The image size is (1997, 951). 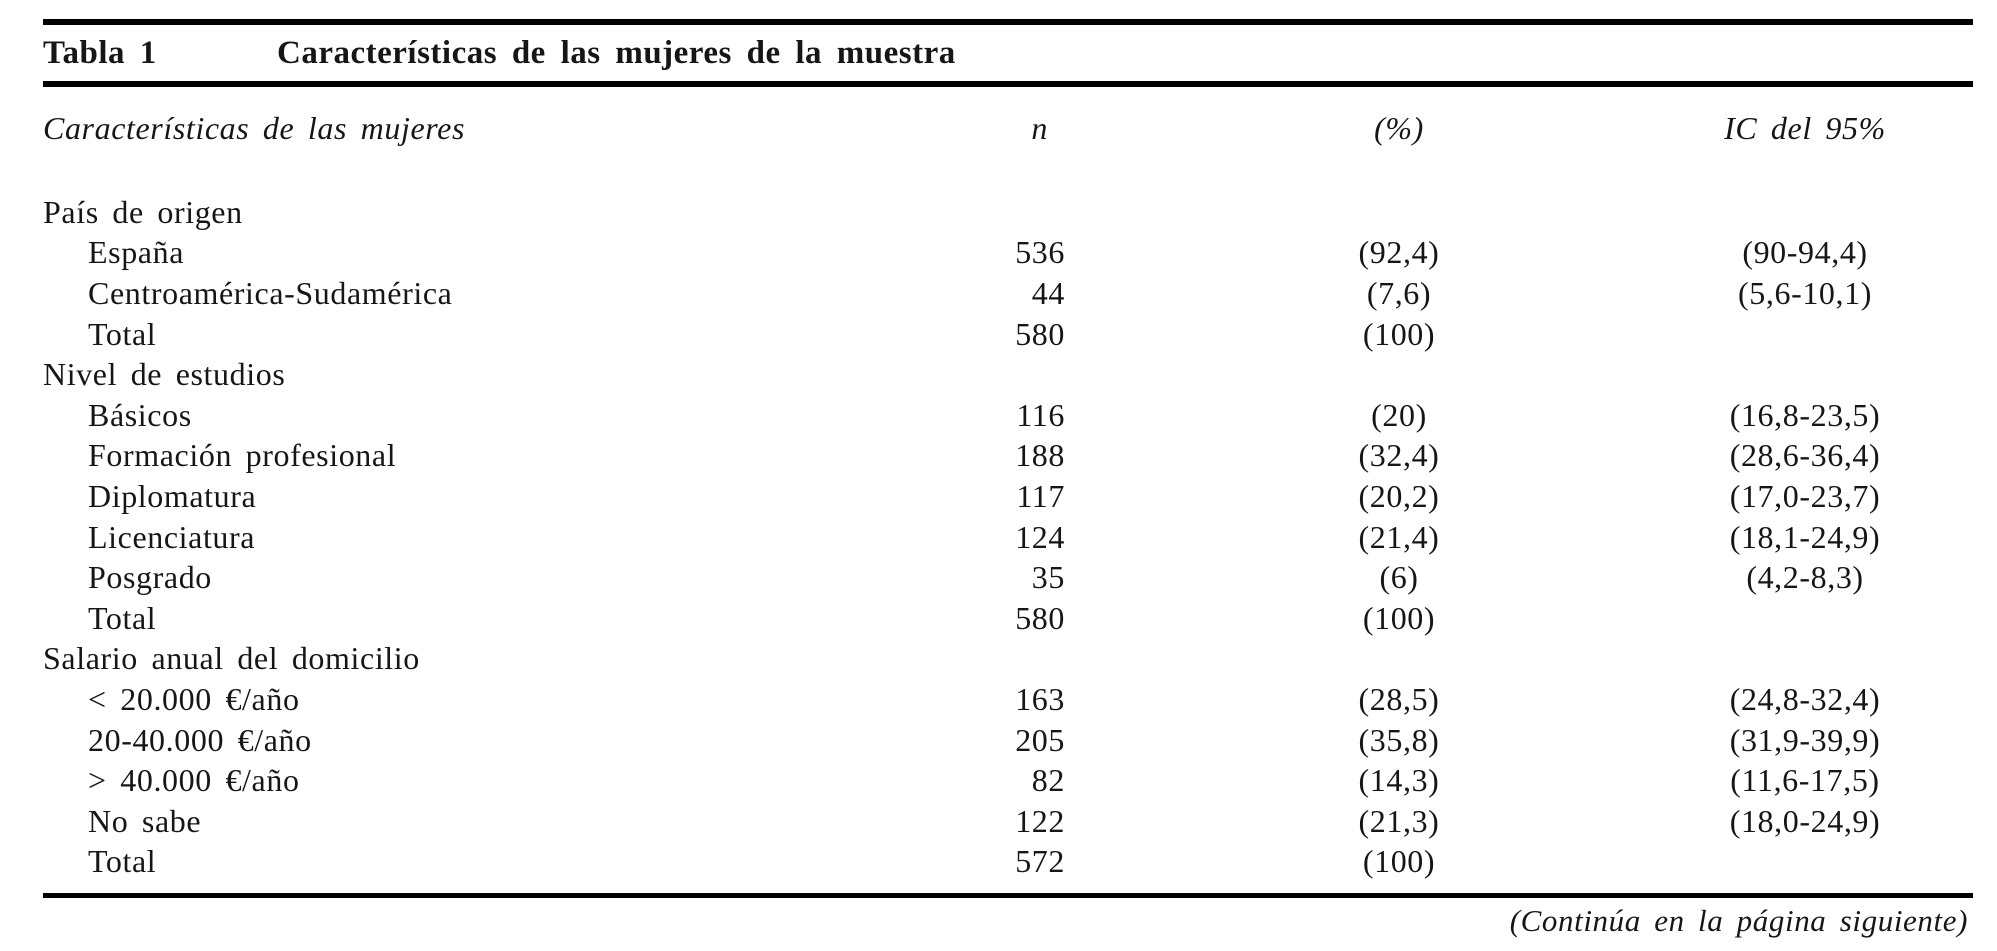 I want to click on table-row: No sabe 122 (21,3) (18,0-24,9), so click(x=998, y=821).